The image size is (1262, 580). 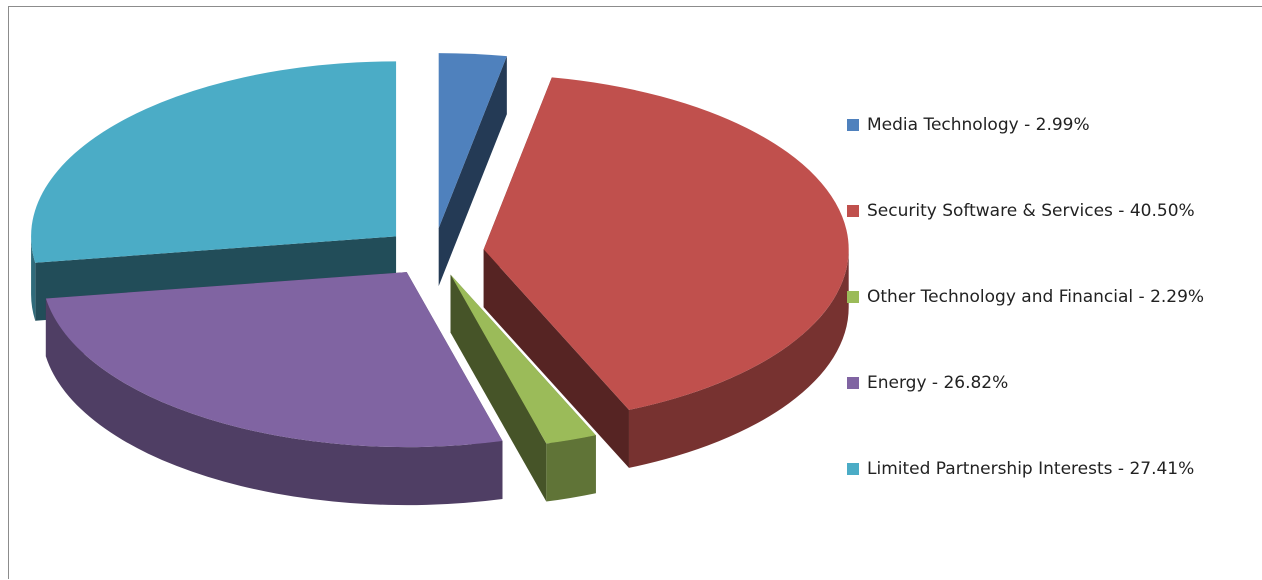 I want to click on pie-slice-other-technology-and-financial, so click(x=523, y=388).